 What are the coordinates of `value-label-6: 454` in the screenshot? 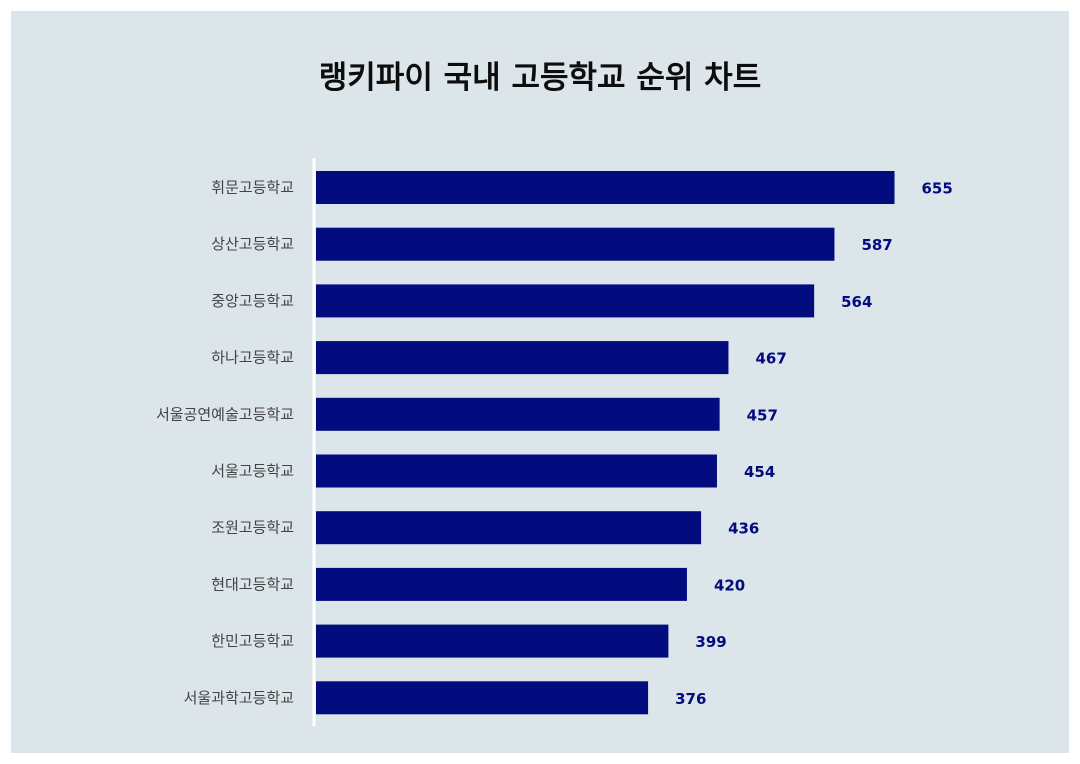 It's located at (759, 472).